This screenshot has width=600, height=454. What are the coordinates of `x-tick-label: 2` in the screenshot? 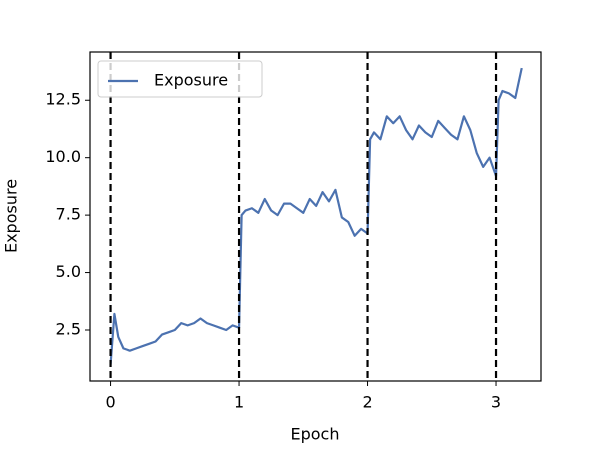 It's located at (367, 402).